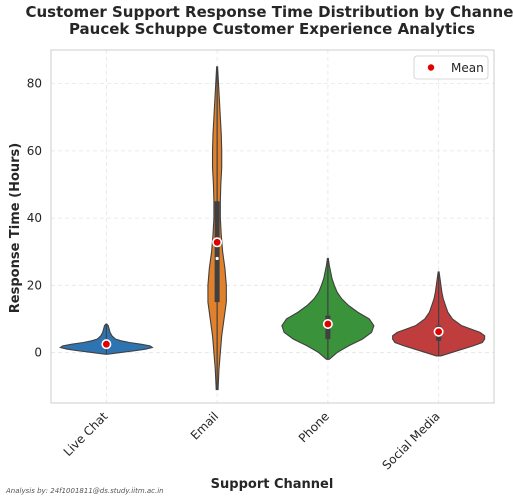  I want to click on violin-iqr-box, so click(217, 251).